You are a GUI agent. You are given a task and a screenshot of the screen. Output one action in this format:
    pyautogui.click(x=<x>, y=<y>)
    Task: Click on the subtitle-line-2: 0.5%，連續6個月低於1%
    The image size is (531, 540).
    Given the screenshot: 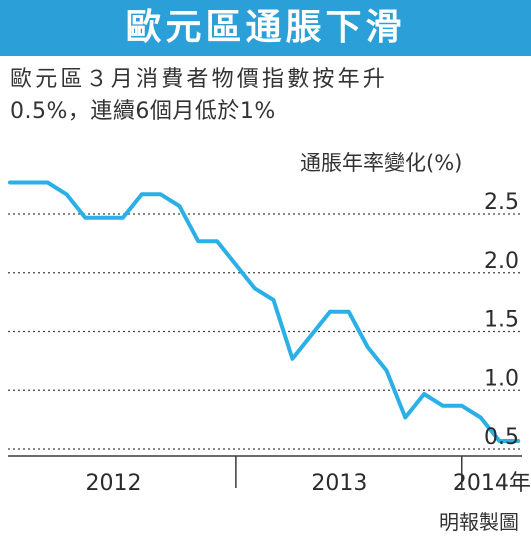 What is the action you would take?
    pyautogui.click(x=143, y=111)
    